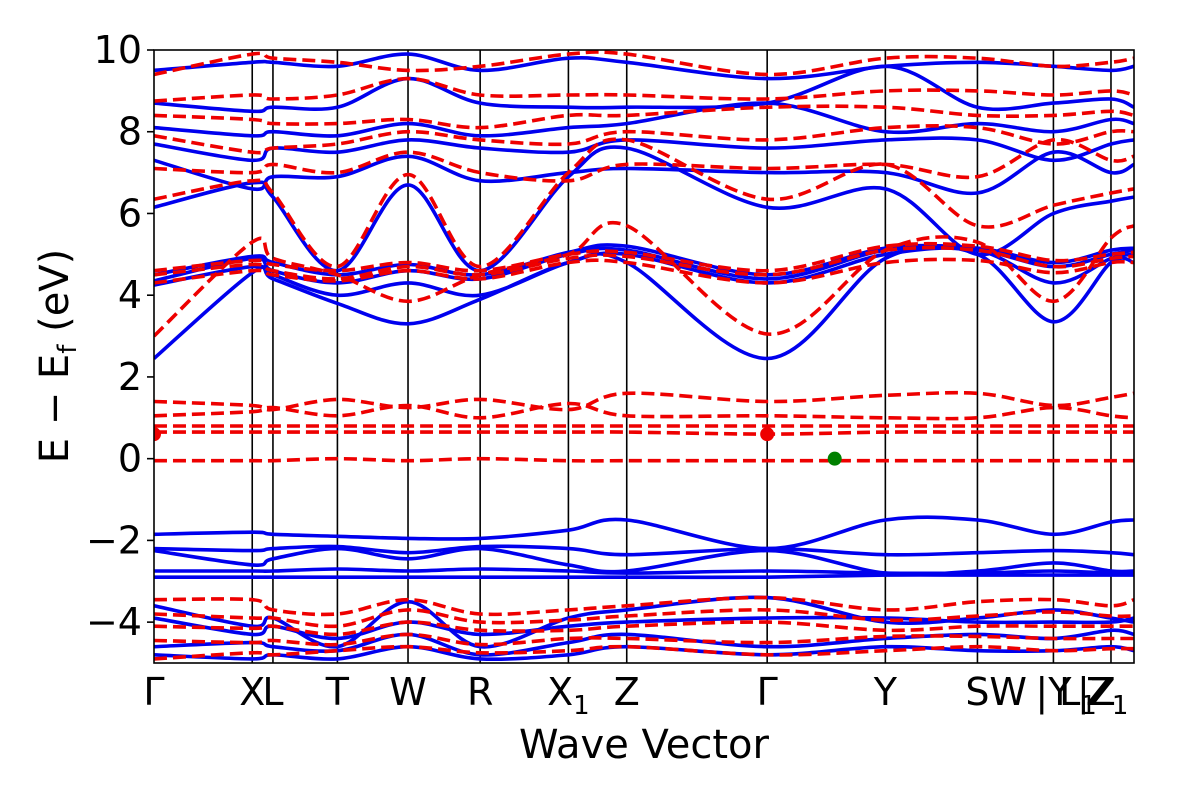 The width and height of the screenshot is (1200, 800). What do you see at coordinates (55, 409) in the screenshot?
I see `y-axis-label-main: E − E` at bounding box center [55, 409].